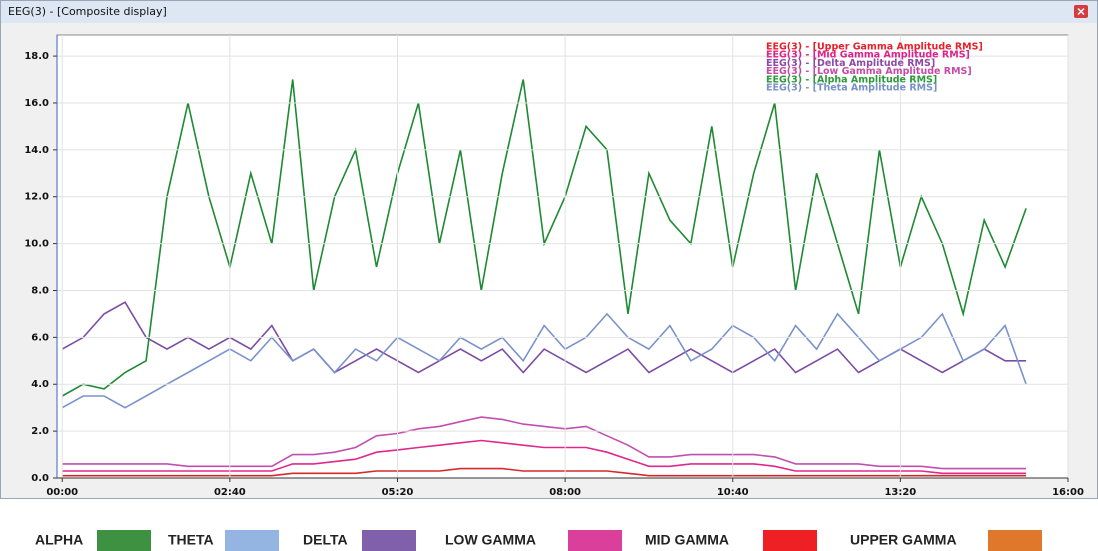 The width and height of the screenshot is (1098, 551). What do you see at coordinates (869, 71) in the screenshot?
I see `trace-legend-label: EEG(3) - [Low Gamma Amplitude RMS]` at bounding box center [869, 71].